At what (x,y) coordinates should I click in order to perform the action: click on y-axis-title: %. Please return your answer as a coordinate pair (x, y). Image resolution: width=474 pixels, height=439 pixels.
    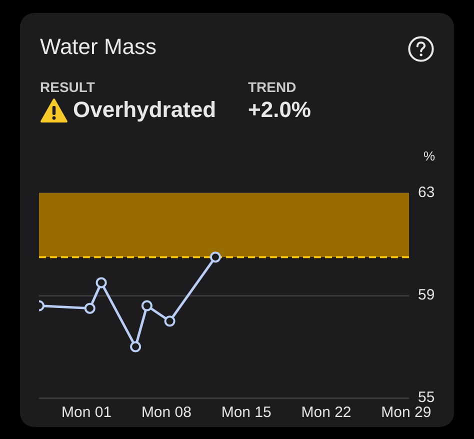
    Looking at the image, I should click on (429, 156).